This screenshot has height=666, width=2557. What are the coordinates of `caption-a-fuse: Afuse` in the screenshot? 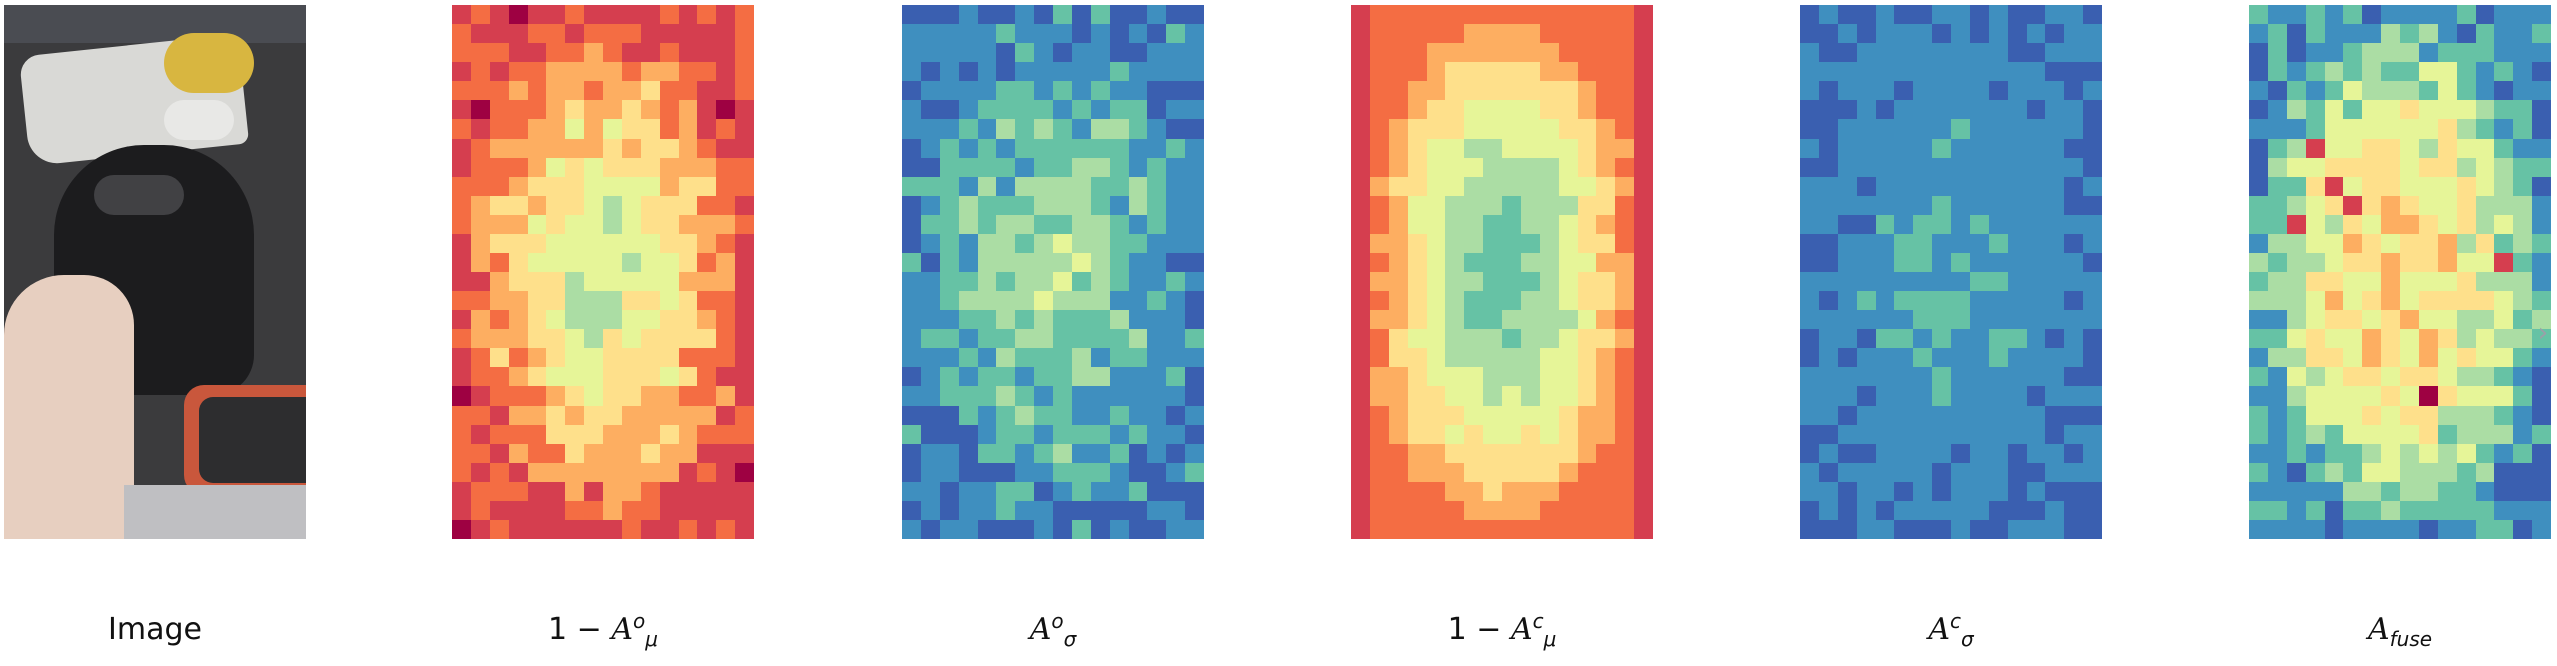 It's located at (2400, 630).